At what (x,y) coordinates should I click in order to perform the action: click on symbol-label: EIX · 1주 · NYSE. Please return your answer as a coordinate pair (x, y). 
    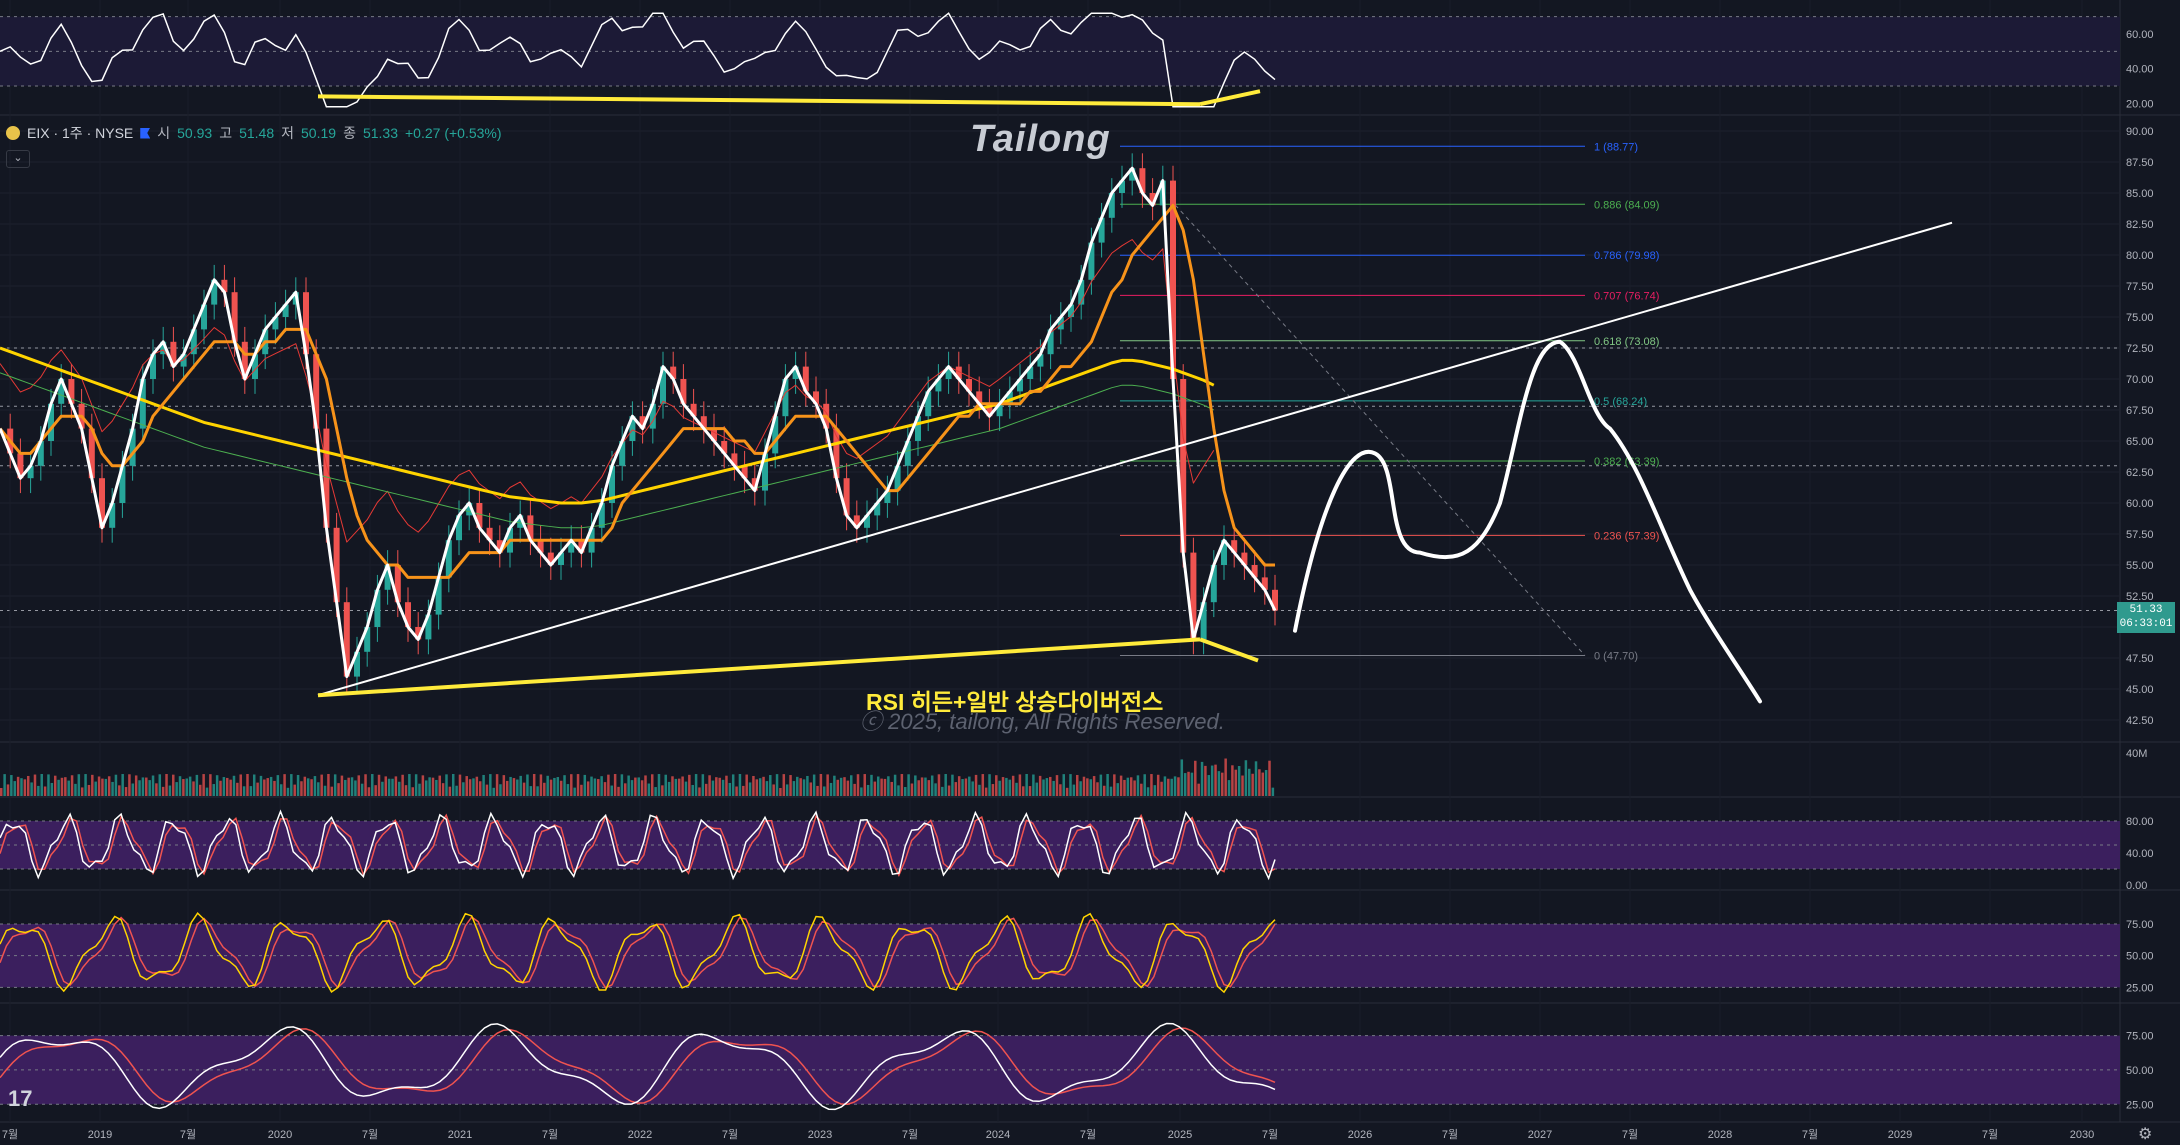
    Looking at the image, I should click on (80, 133).